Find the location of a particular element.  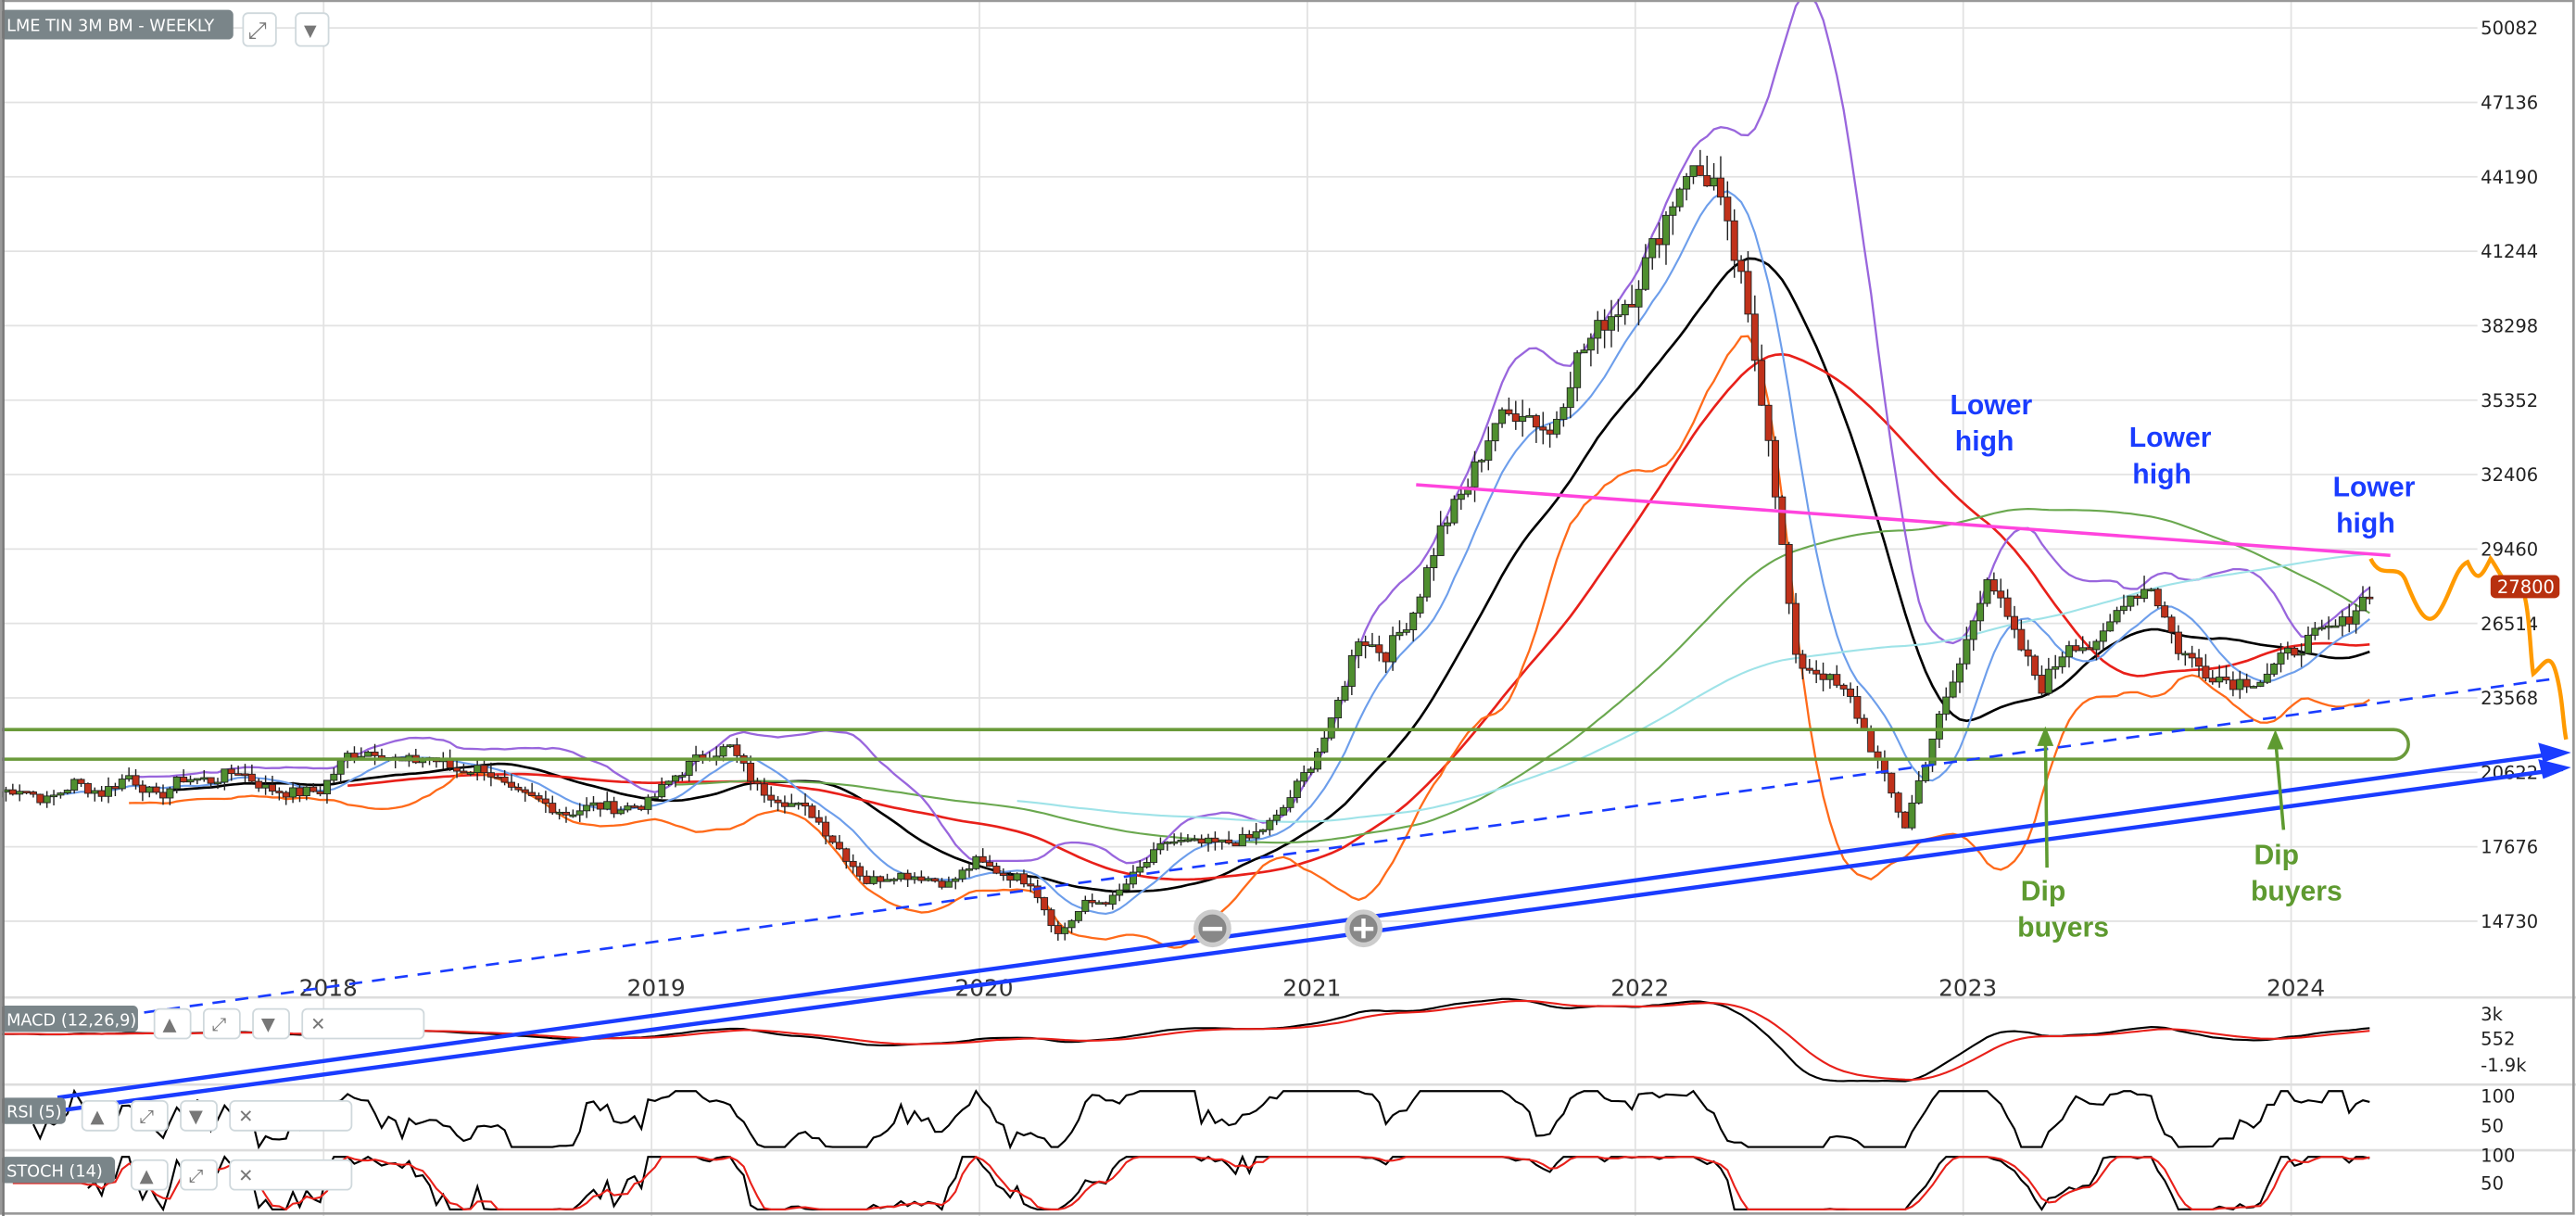

move-down-button: ▼ is located at coordinates (313, 30).